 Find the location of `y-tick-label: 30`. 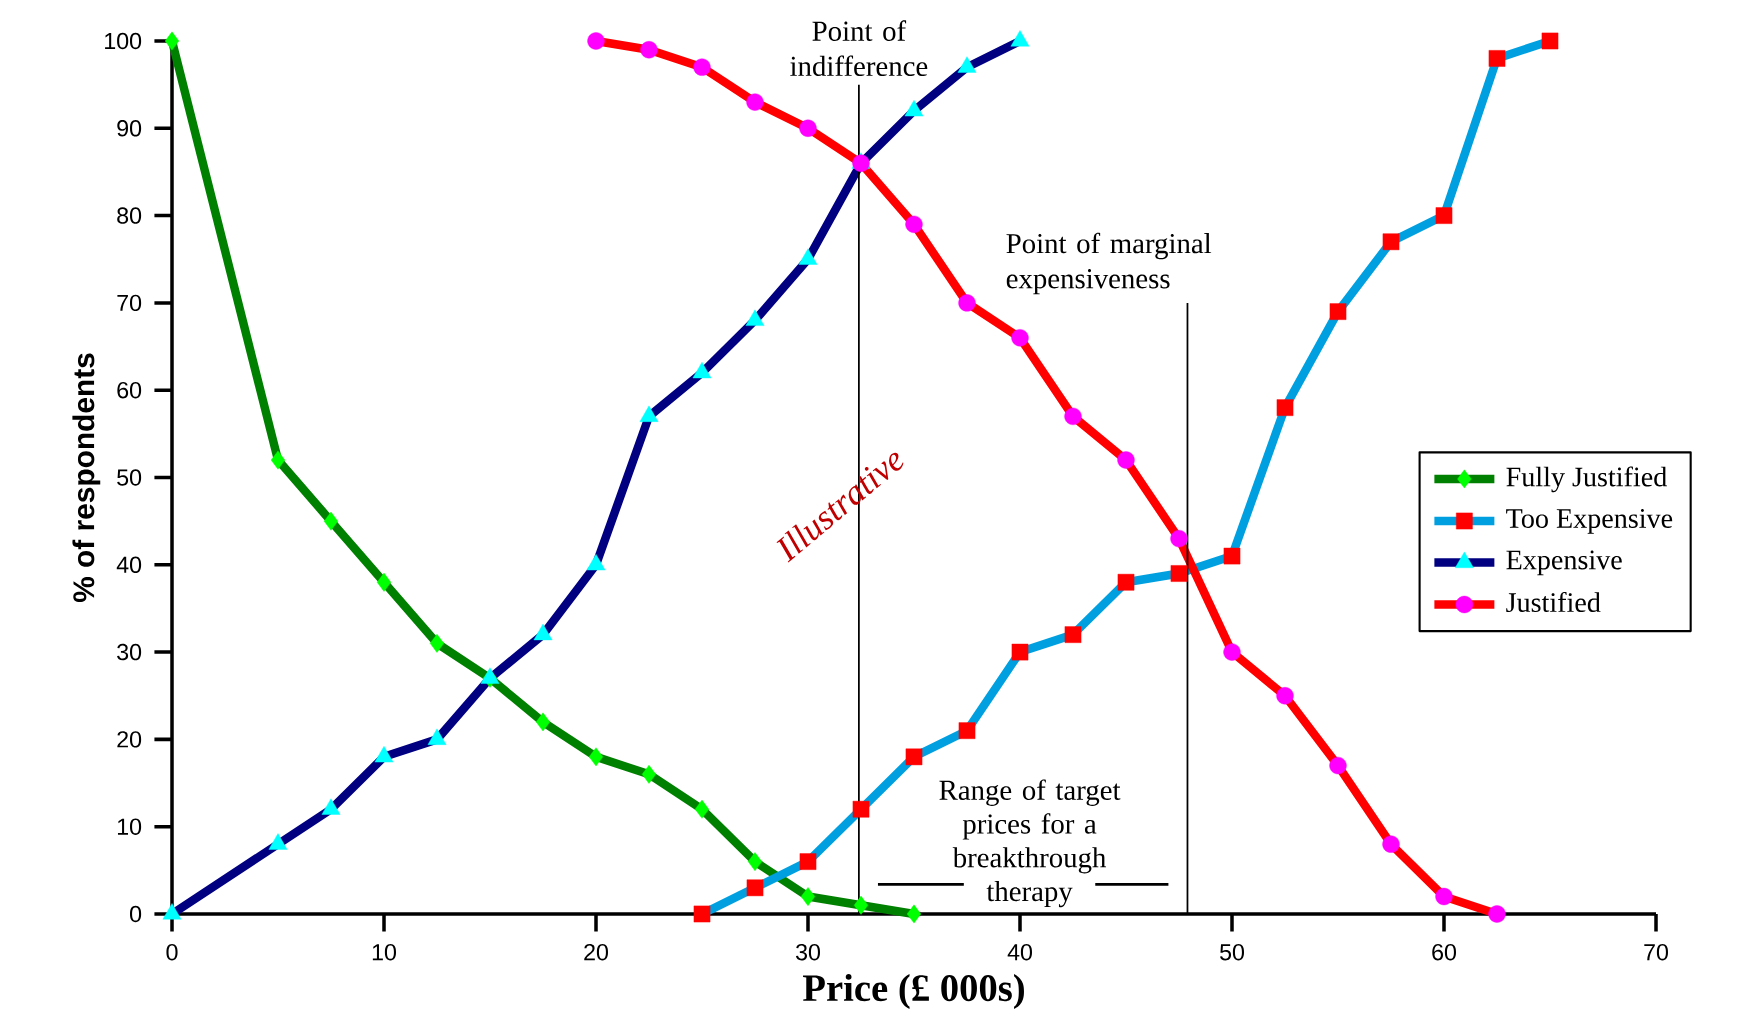

y-tick-label: 30 is located at coordinates (129, 652).